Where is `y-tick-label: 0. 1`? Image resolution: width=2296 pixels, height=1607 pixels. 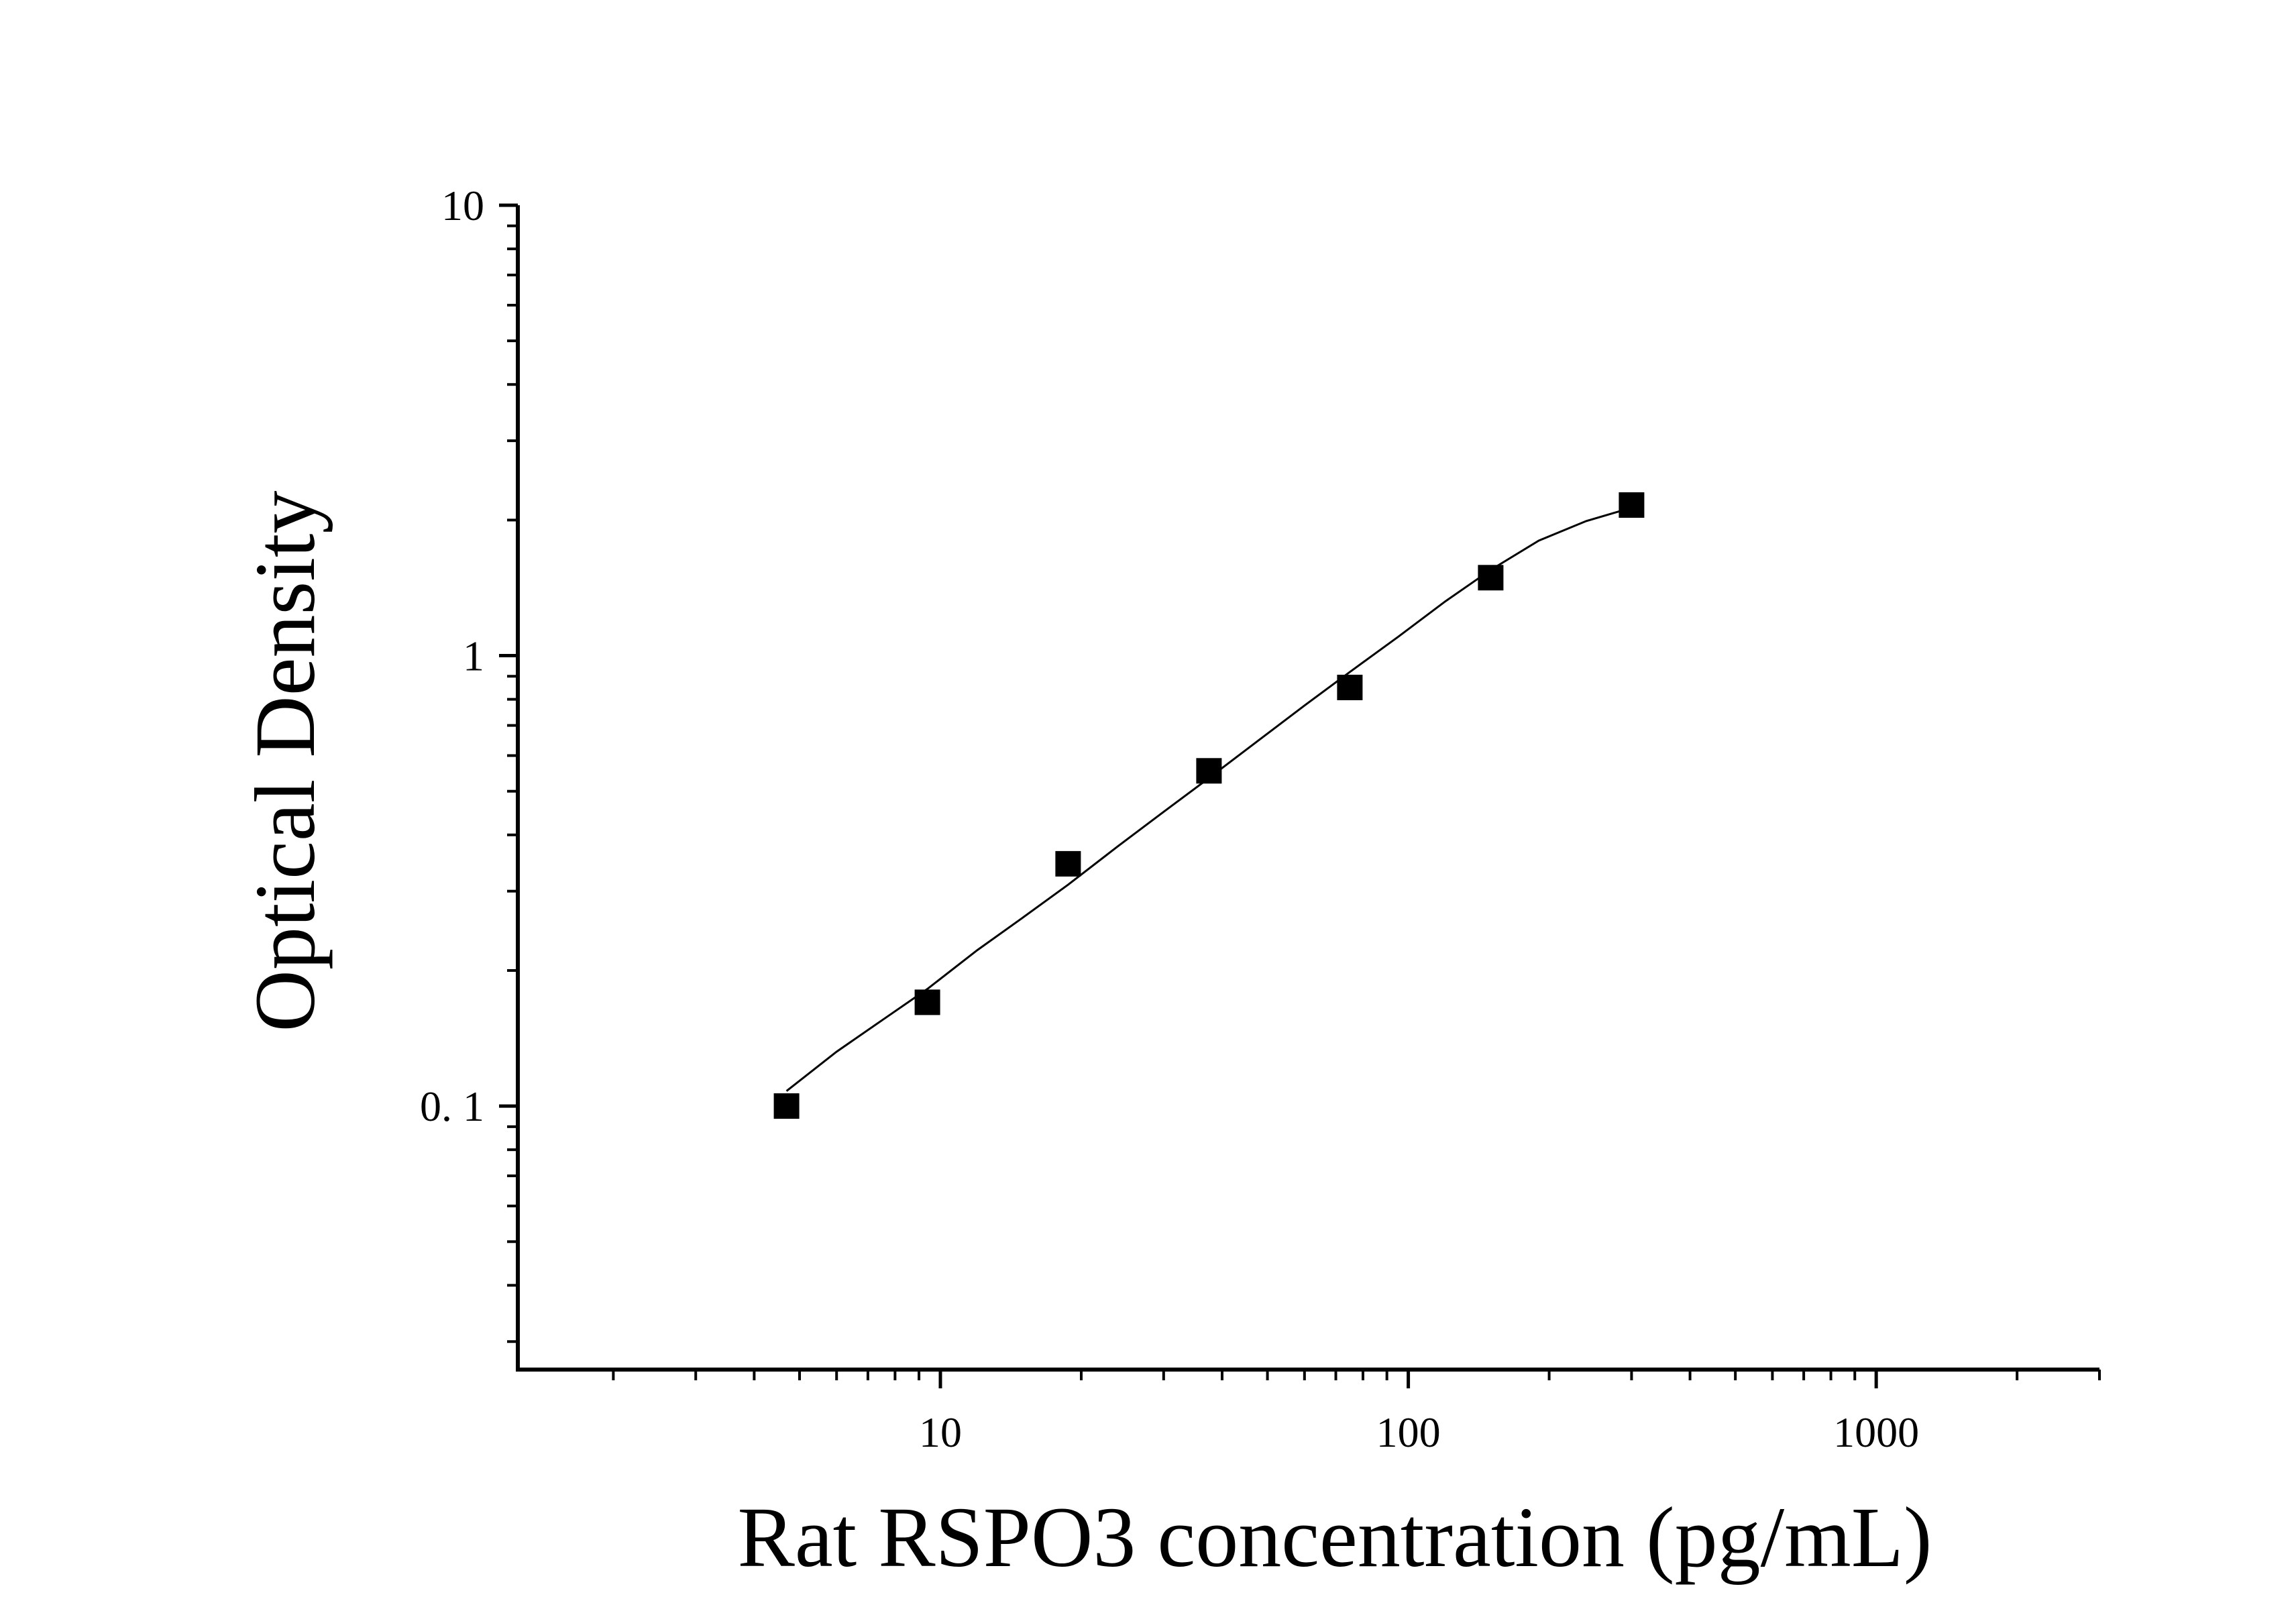 y-tick-label: 0. 1 is located at coordinates (452, 1106).